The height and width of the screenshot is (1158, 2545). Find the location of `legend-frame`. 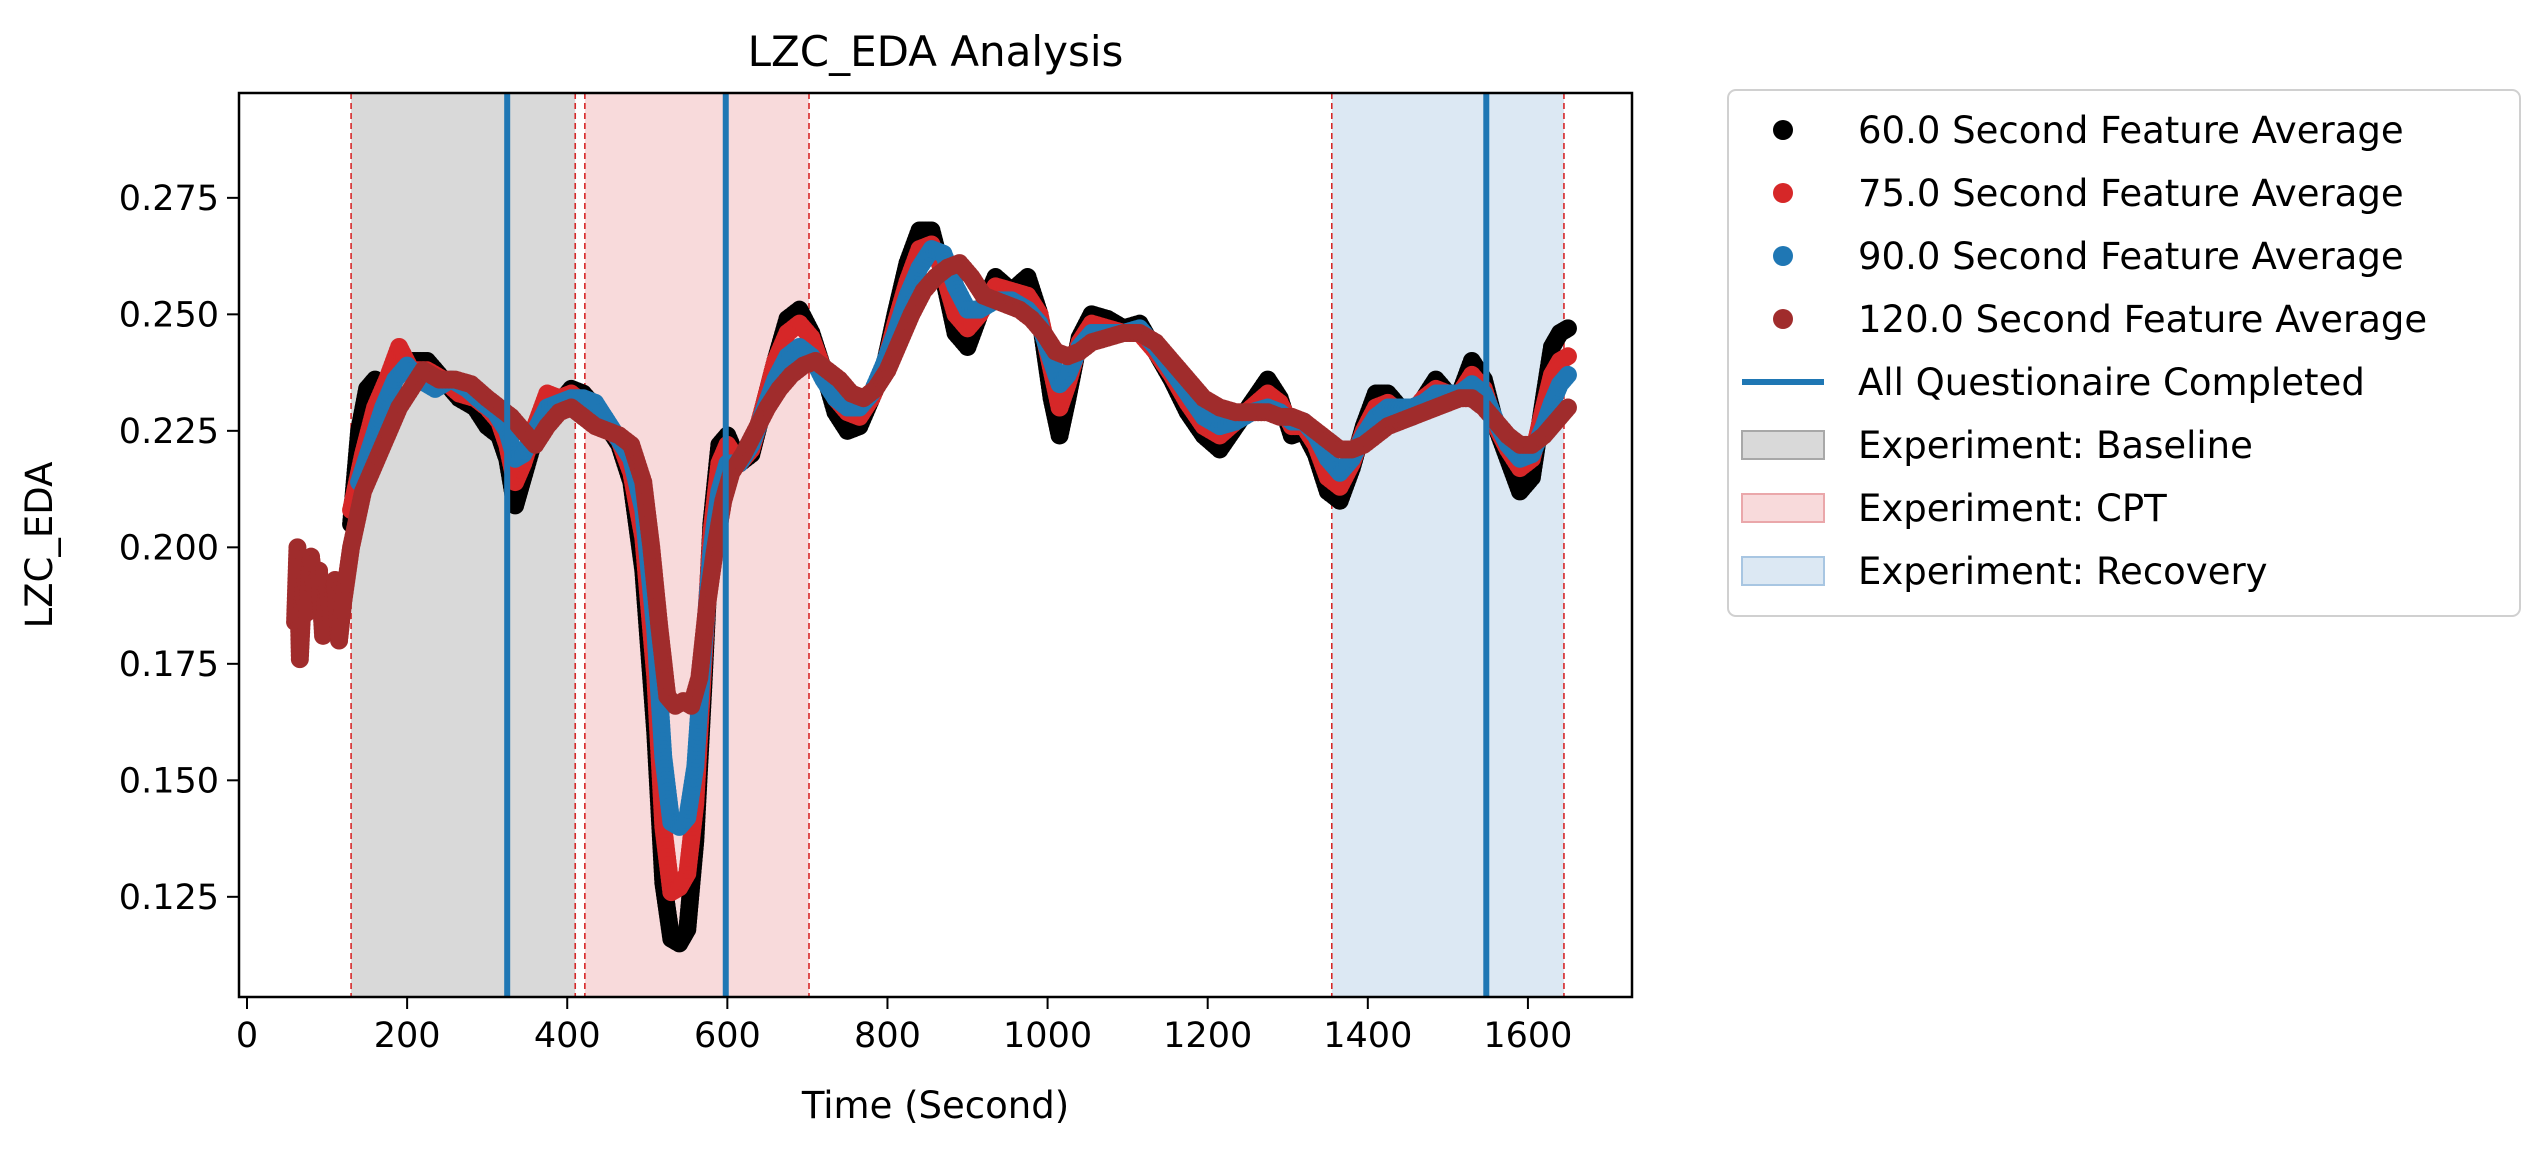

legend-frame is located at coordinates (2124, 353).